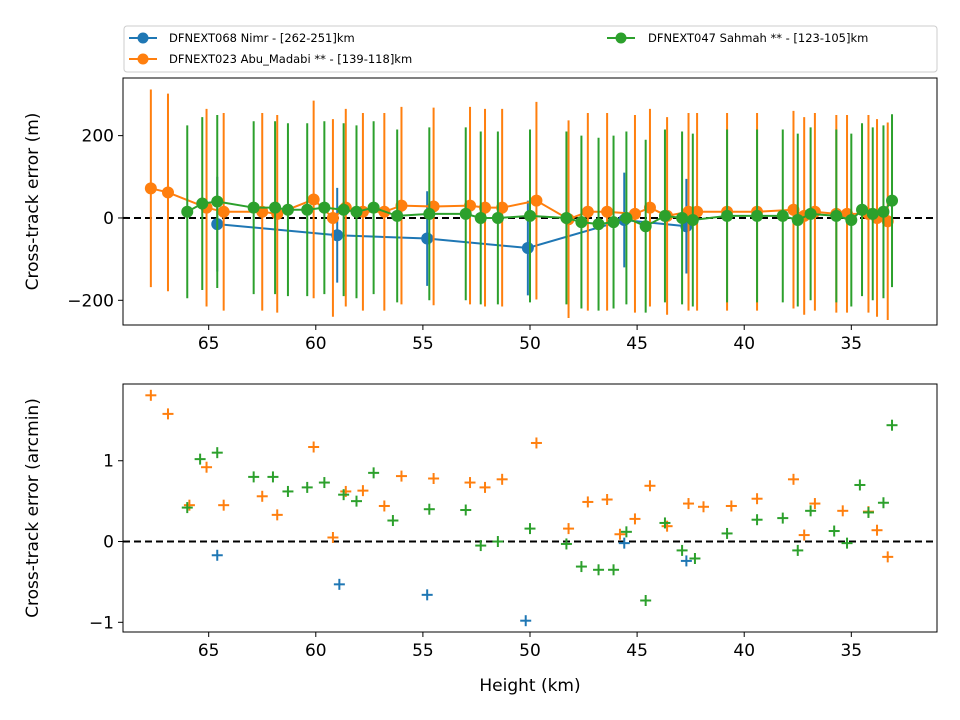 The height and width of the screenshot is (720, 960). I want to click on legend-entry-abu-madabi: DFNEXT023 Abu_Madabi ** - [139-118]km, so click(270, 59).